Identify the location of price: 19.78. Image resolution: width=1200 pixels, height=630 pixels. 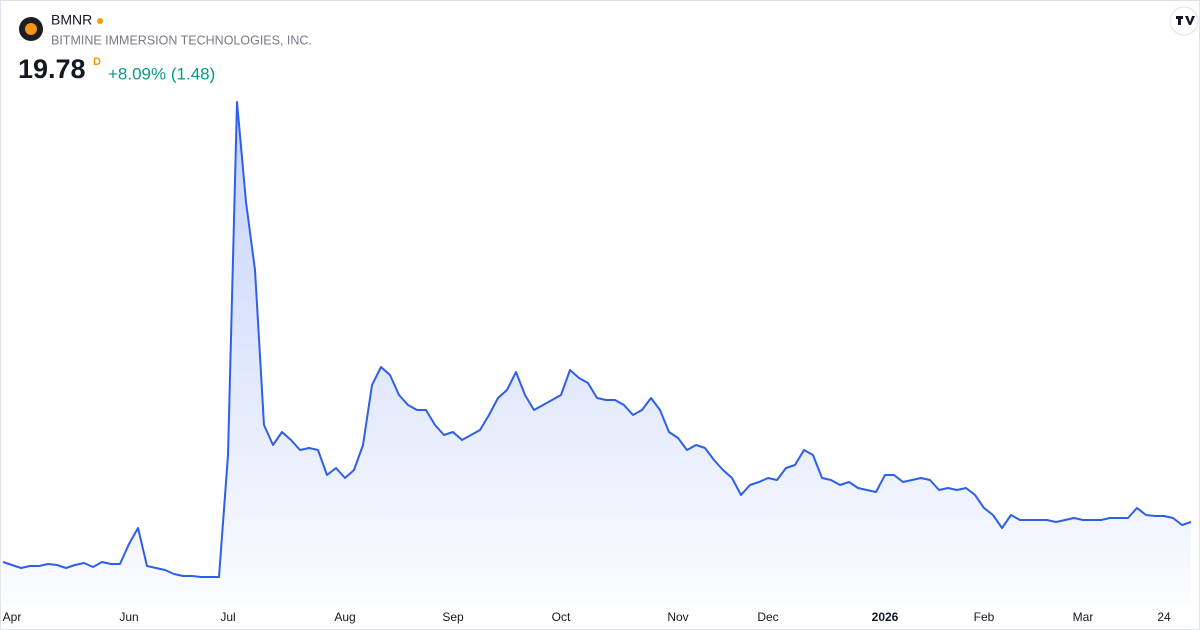
(52, 69).